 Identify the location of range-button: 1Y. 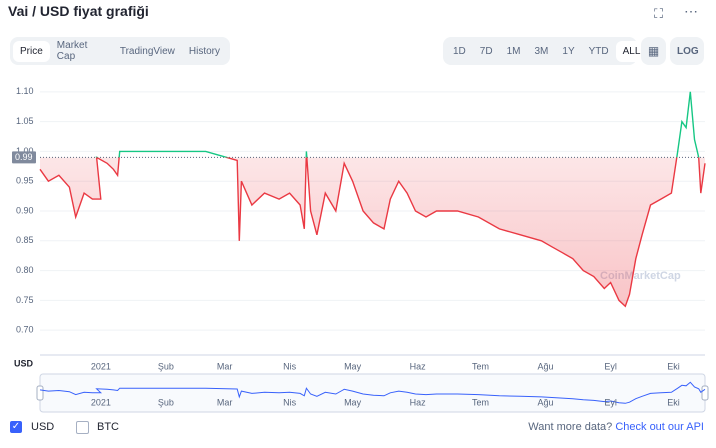
(568, 51).